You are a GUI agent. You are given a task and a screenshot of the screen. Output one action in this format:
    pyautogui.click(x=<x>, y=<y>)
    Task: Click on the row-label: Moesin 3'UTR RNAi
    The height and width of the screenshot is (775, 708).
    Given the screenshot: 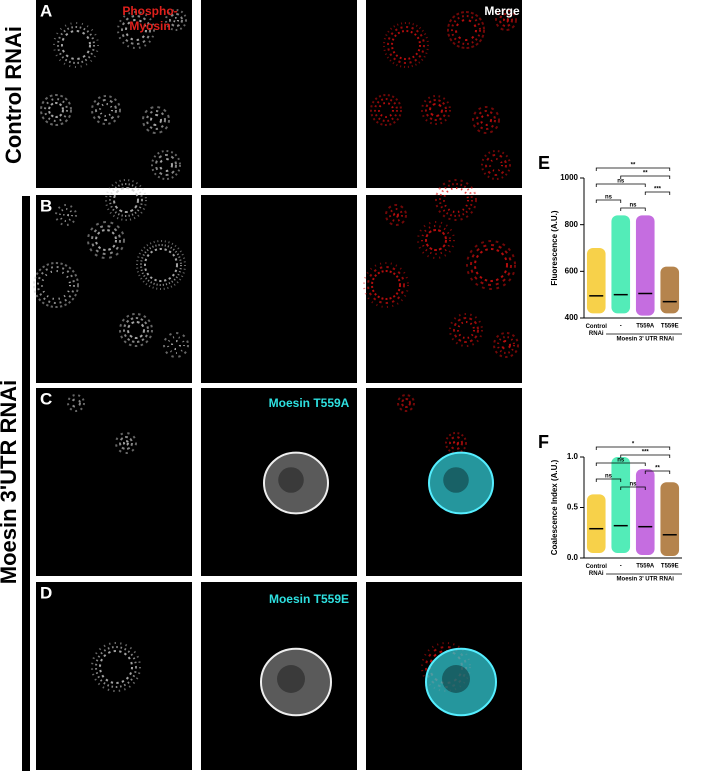 What is the action you would take?
    pyautogui.click(x=10, y=482)
    